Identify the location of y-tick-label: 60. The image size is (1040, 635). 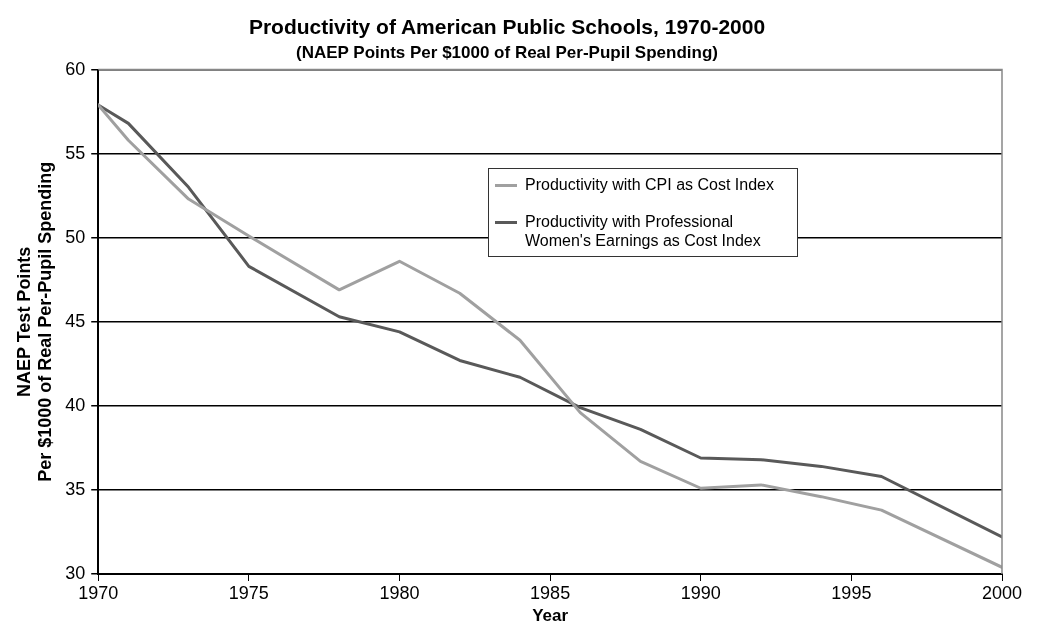
(75, 68).